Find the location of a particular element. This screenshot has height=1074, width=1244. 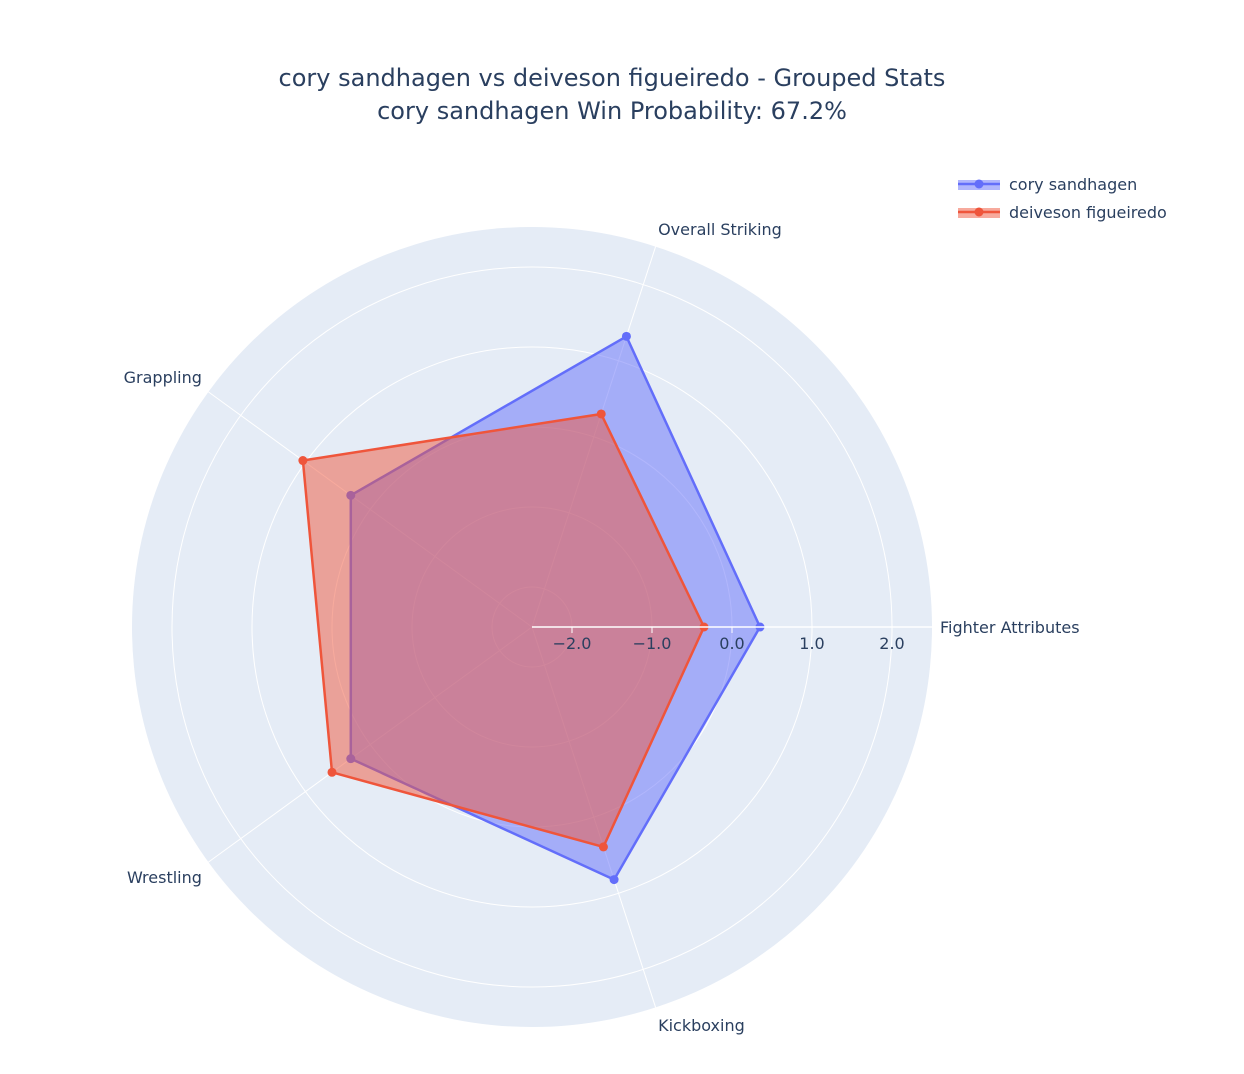

series-area-deiveson-figueiredo is located at coordinates (503, 630).